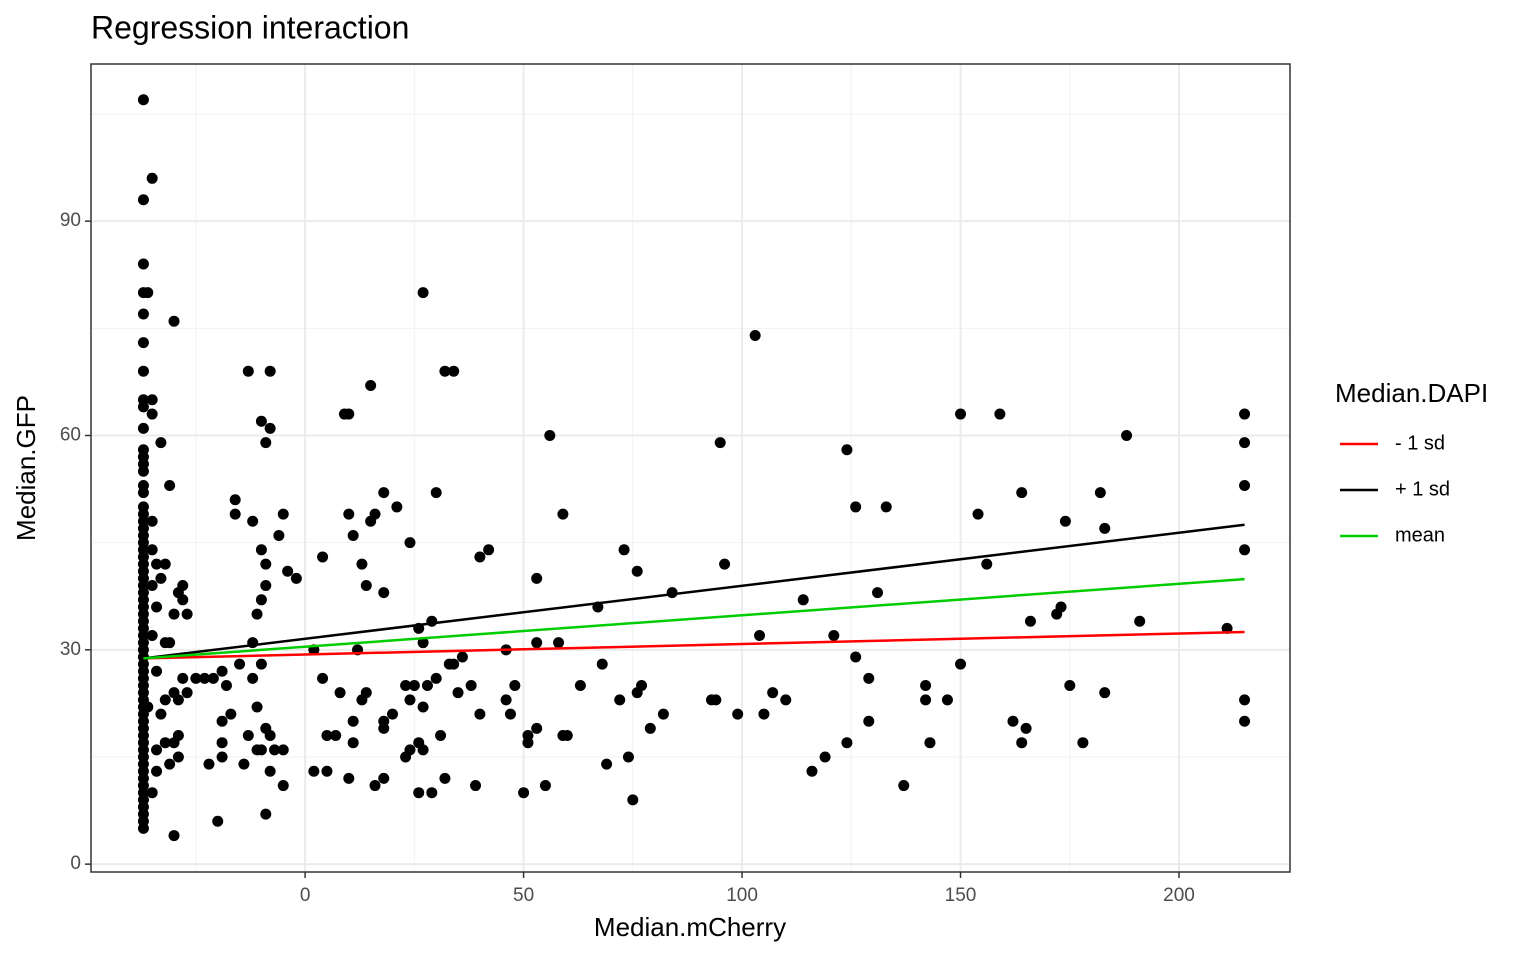 Image resolution: width=1536 pixels, height=960 pixels. I want to click on y-tick-label: 60, so click(70, 435).